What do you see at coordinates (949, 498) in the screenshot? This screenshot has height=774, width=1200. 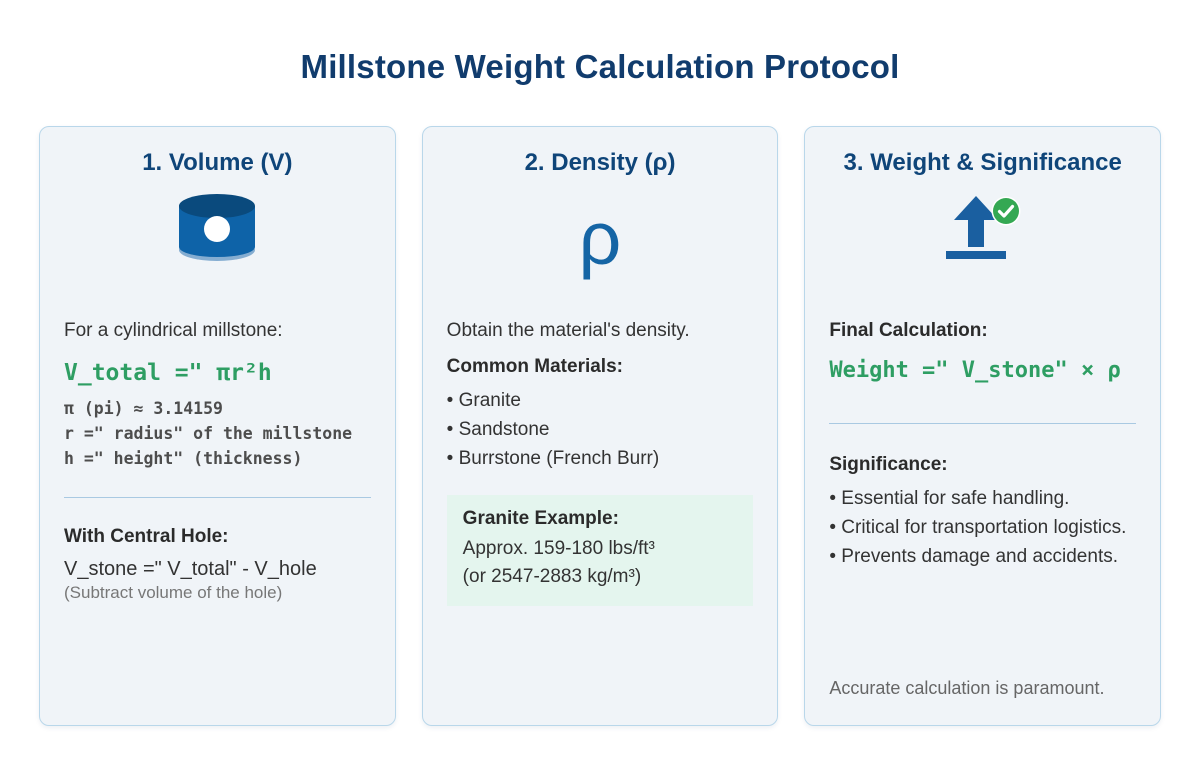 I see `list-item: • Essential for safe handling.` at bounding box center [949, 498].